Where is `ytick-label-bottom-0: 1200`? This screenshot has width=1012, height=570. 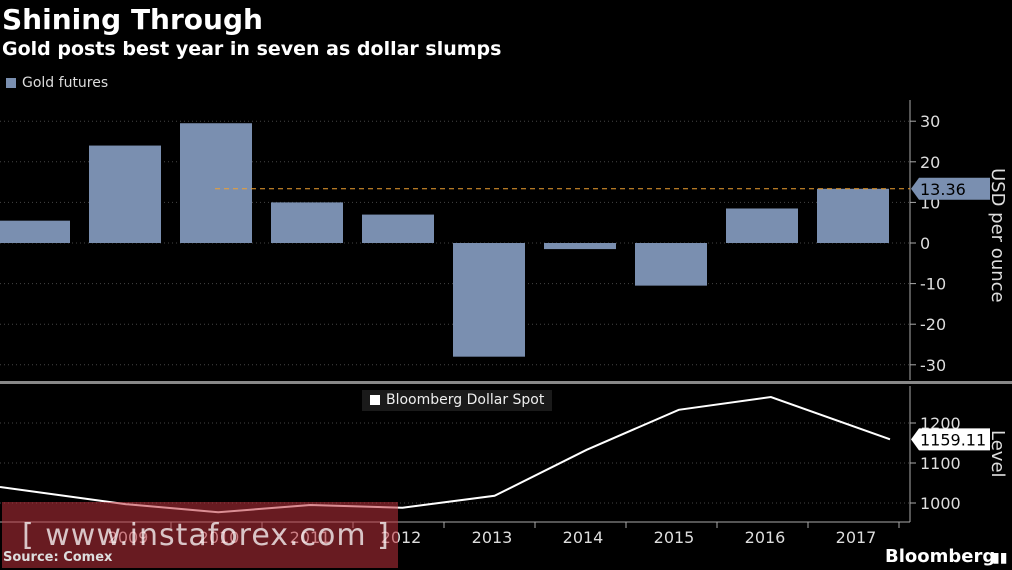
ytick-label-bottom-0: 1200 is located at coordinates (940, 423).